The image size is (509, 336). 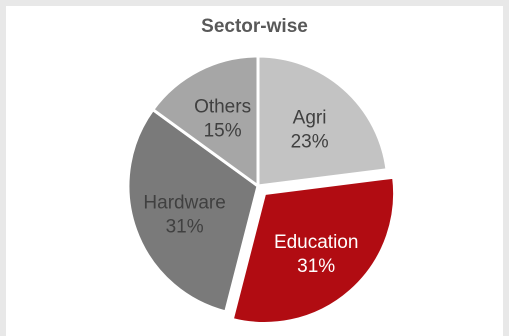 What do you see at coordinates (222, 107) in the screenshot?
I see `slice-label-others: Others` at bounding box center [222, 107].